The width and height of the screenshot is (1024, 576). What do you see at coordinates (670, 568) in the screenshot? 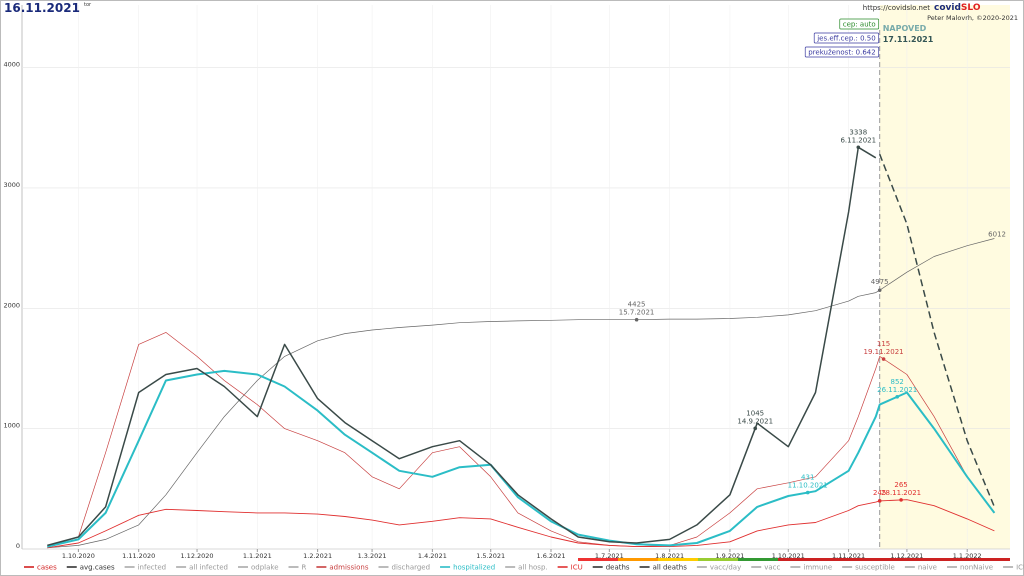
I see `legend-label: all deaths` at bounding box center [670, 568].